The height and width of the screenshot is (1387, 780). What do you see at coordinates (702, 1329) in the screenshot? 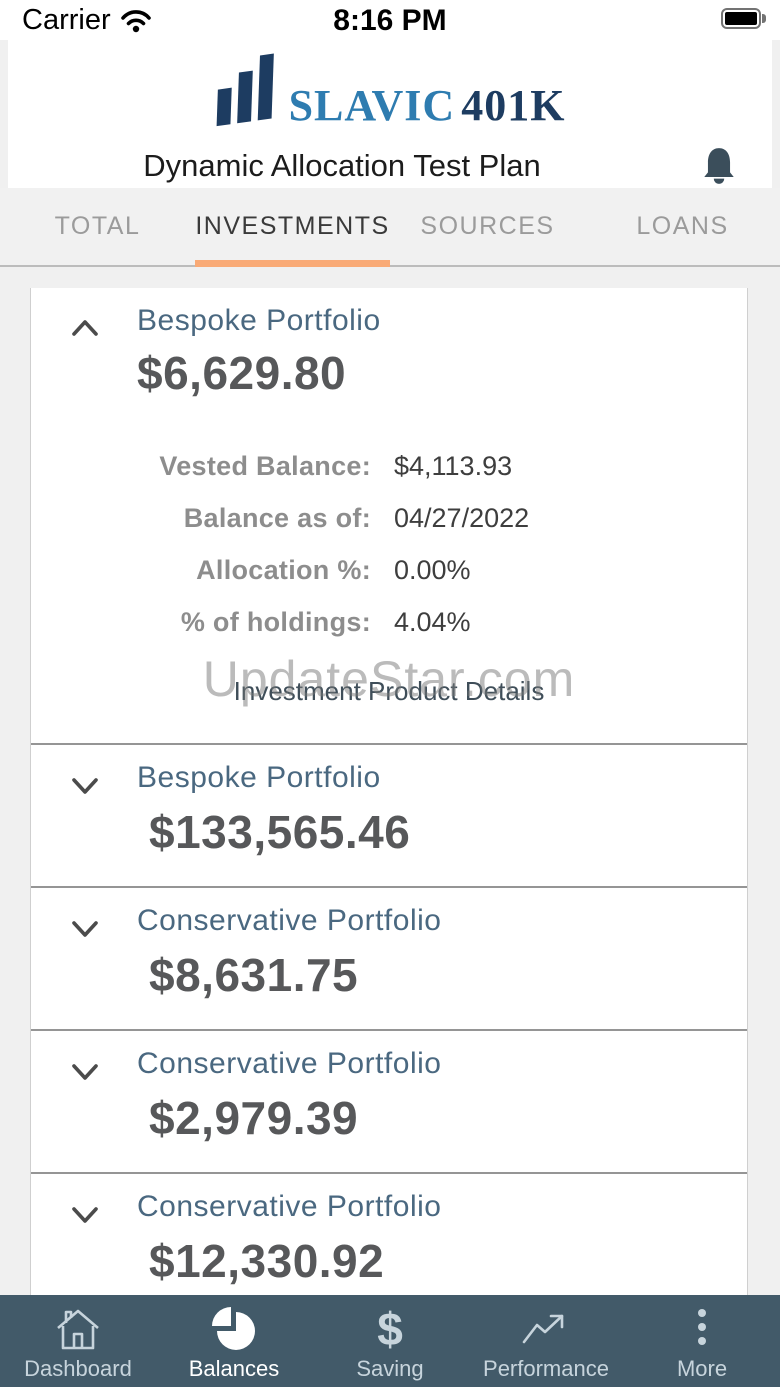
I see `more-dots-icon` at bounding box center [702, 1329].